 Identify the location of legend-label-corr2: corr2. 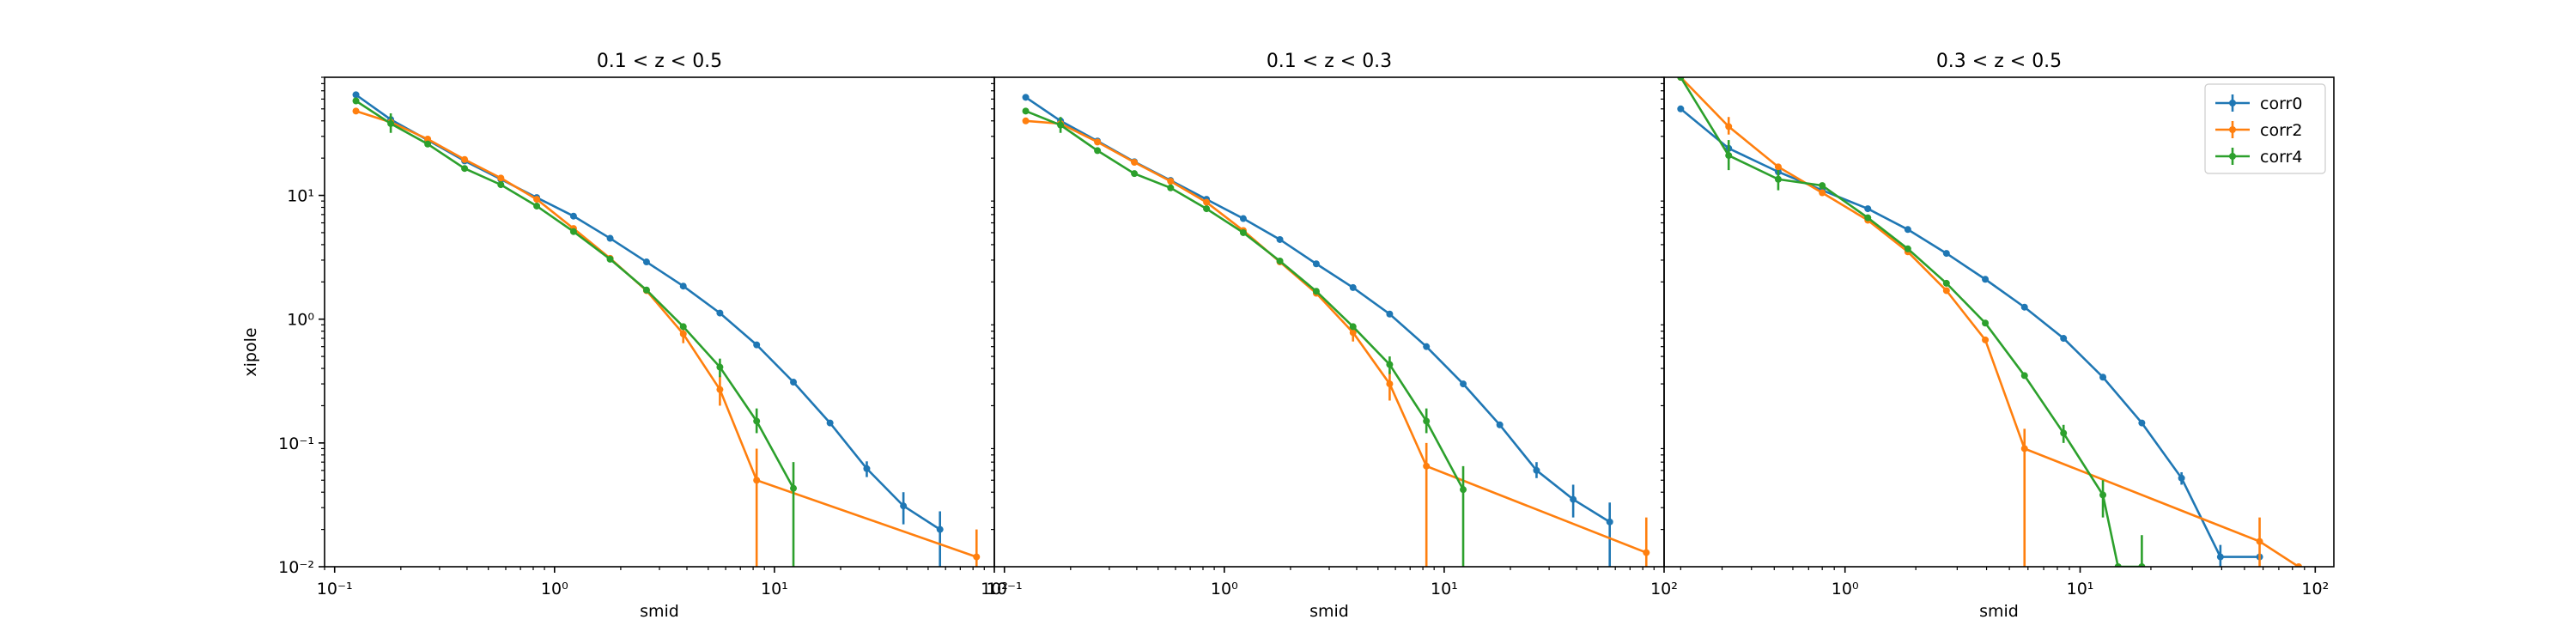
(2281, 130).